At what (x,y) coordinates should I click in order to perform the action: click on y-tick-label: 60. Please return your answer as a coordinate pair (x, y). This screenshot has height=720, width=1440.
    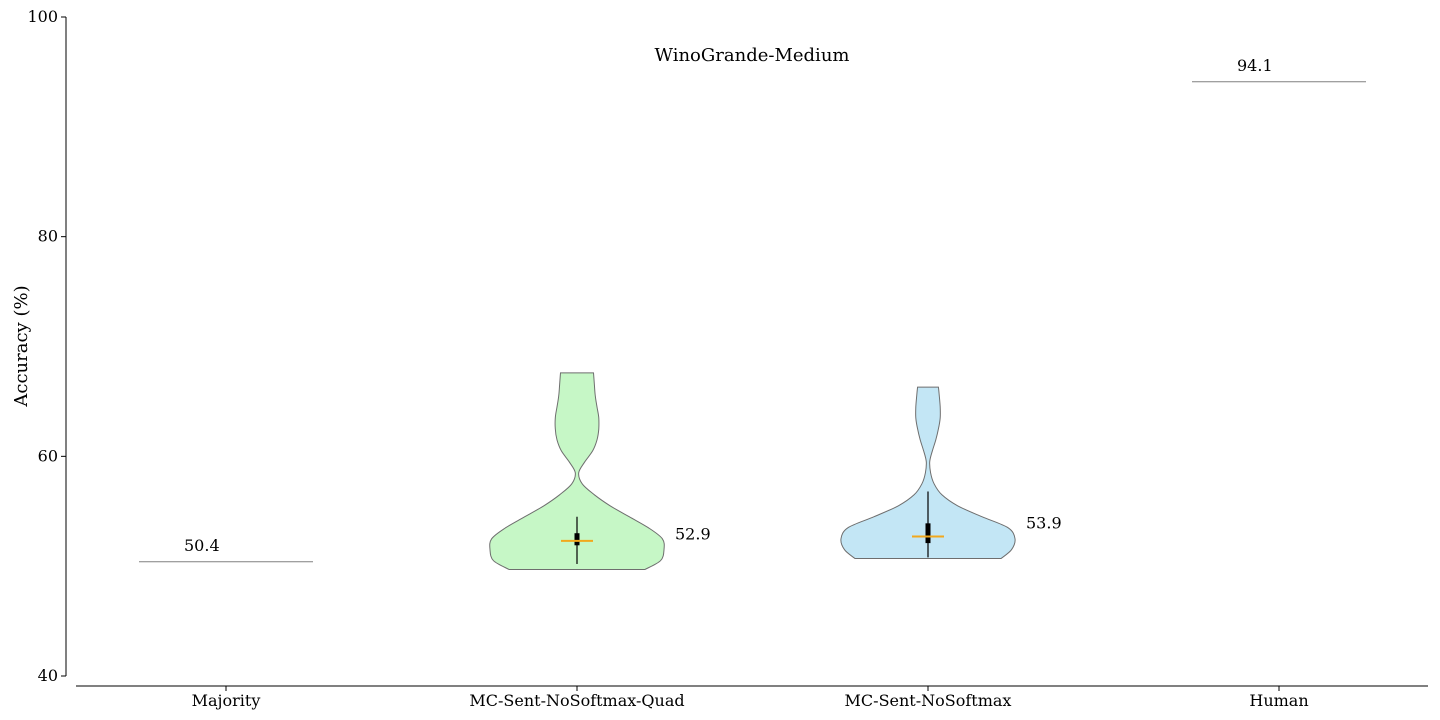
    Looking at the image, I should click on (48, 455).